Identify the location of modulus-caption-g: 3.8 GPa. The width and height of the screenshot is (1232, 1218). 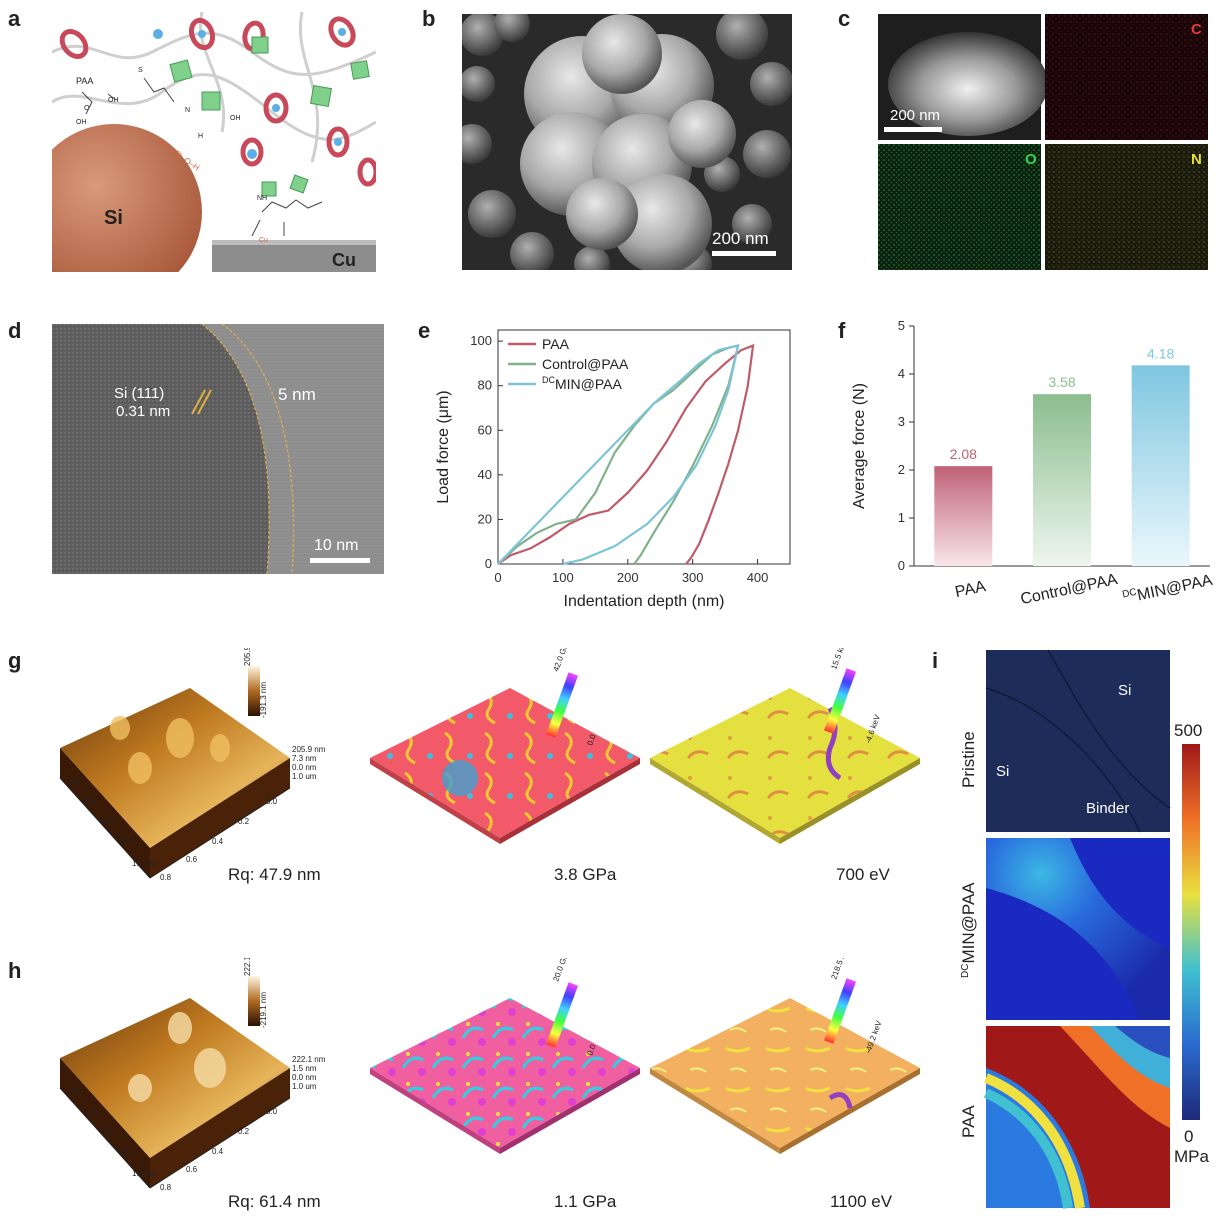
(585, 874).